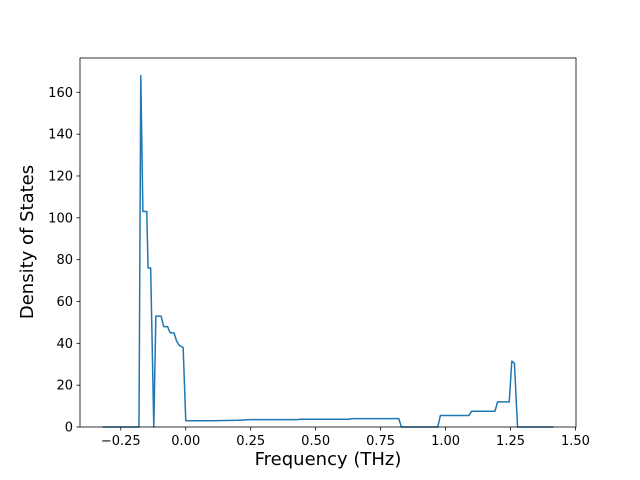 The height and width of the screenshot is (480, 640). Describe the element at coordinates (60, 218) in the screenshot. I see `y-tick-label: 100` at that location.